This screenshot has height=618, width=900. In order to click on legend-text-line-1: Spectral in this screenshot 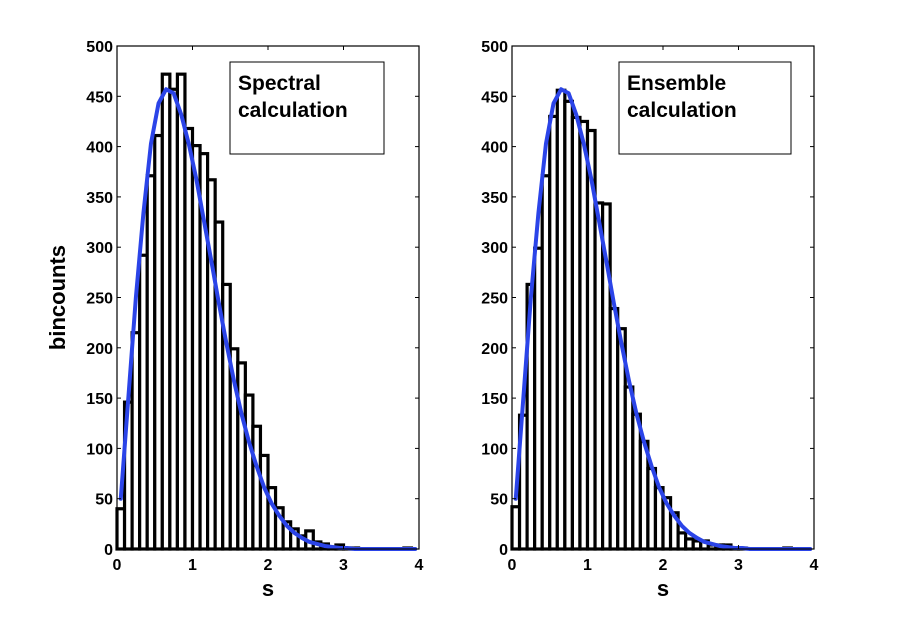, I will do `click(279, 83)`.